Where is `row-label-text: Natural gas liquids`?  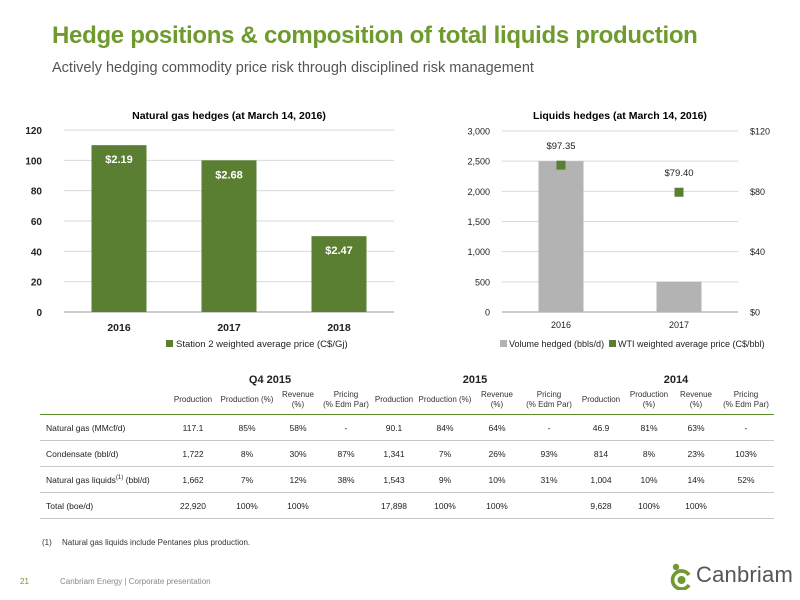
row-label-text: Natural gas liquids is located at coordinates (81, 479).